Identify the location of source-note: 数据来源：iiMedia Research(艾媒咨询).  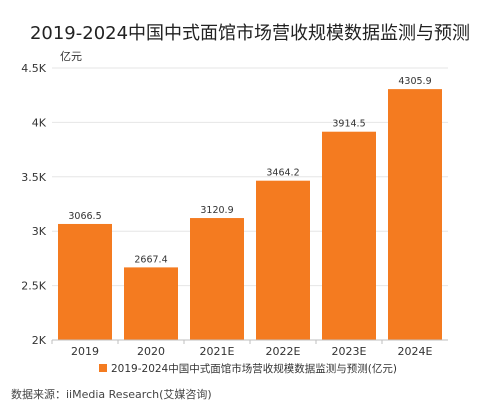
(111, 394).